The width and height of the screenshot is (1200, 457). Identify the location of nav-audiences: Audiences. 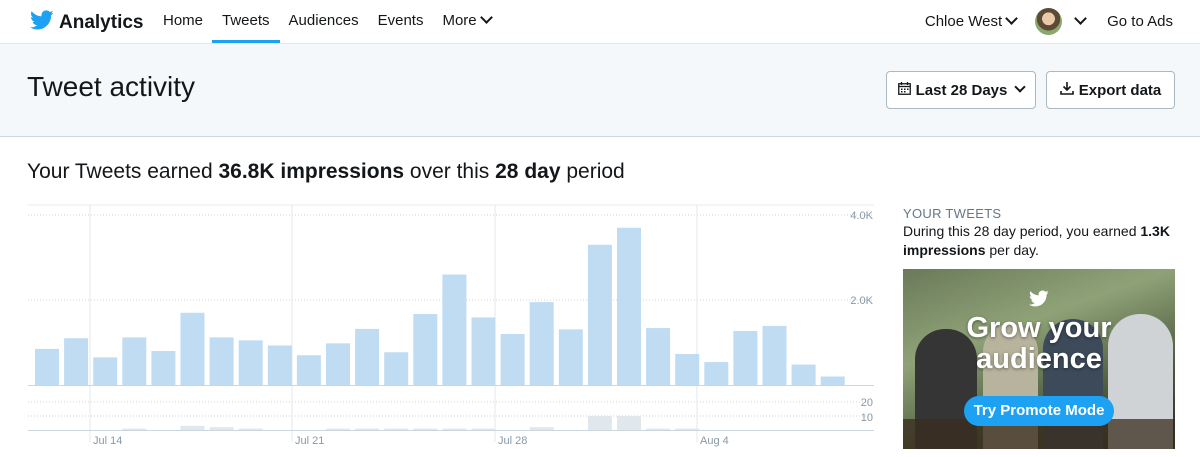
(323, 20).